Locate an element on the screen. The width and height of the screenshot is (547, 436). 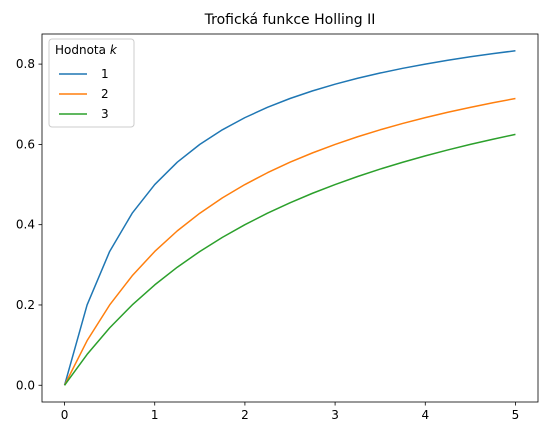
y-tick-label: 0.4 is located at coordinates (25, 225).